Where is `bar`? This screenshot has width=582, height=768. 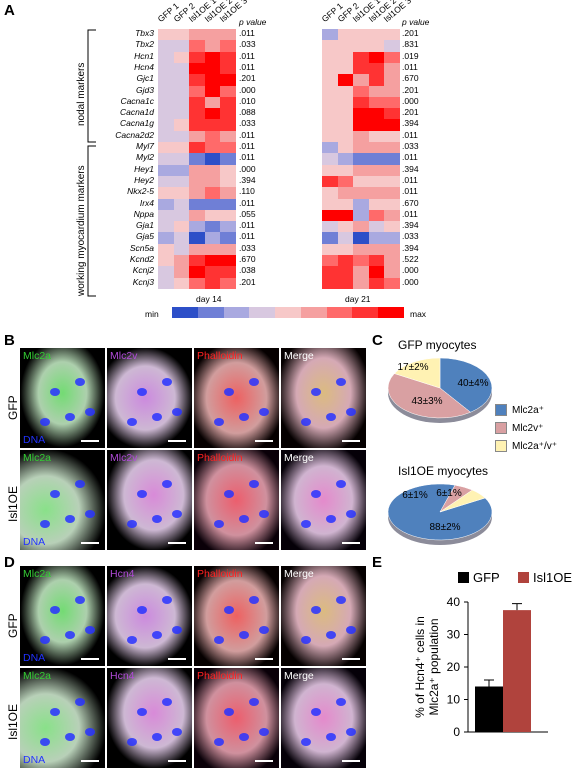
bar is located at coordinates (489, 709).